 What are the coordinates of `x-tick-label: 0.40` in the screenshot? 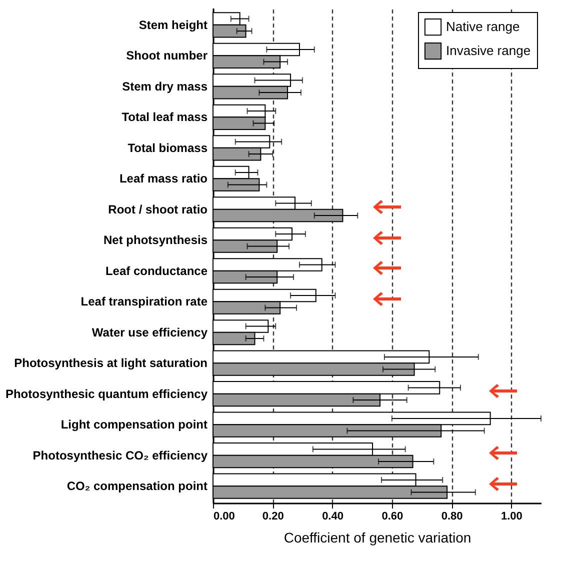 It's located at (333, 516).